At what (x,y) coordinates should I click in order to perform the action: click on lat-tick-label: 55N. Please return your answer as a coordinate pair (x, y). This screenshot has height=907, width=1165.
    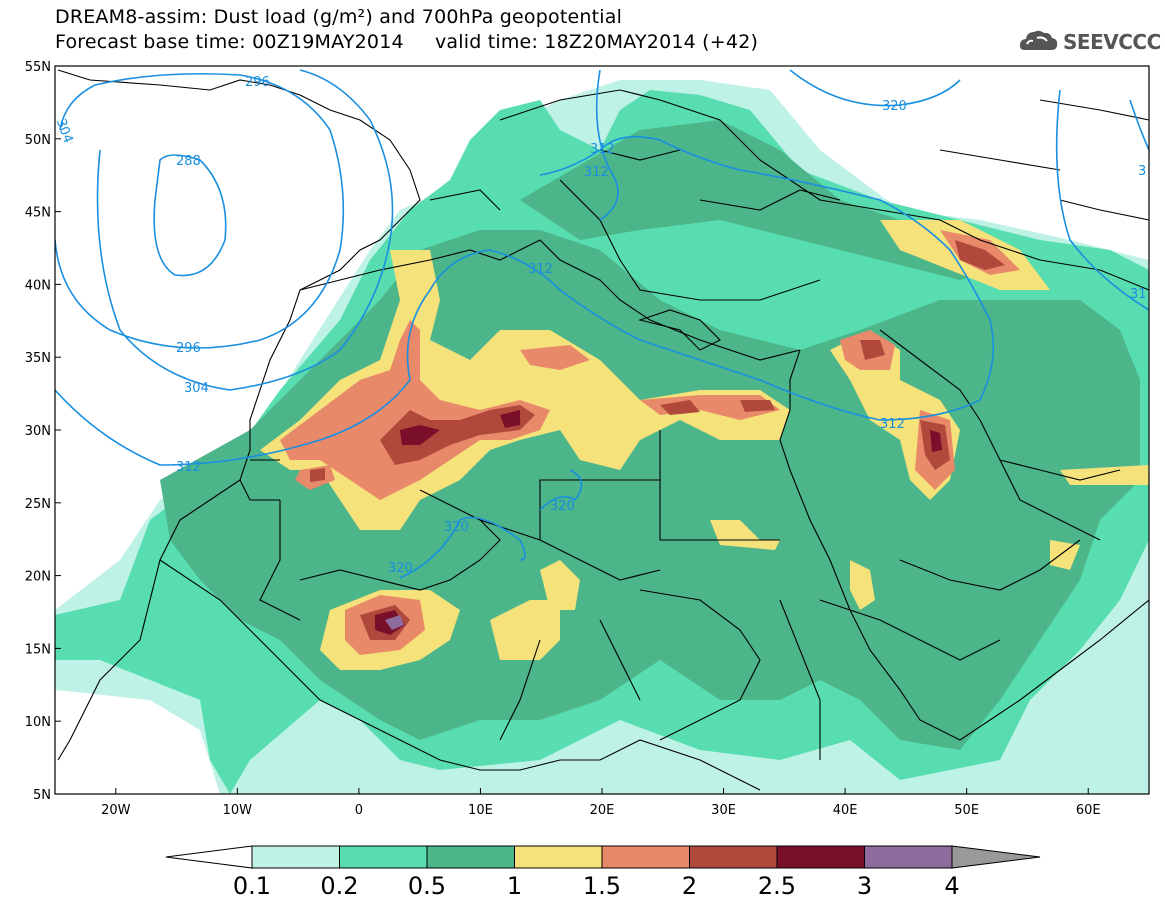
    Looking at the image, I should click on (38, 67).